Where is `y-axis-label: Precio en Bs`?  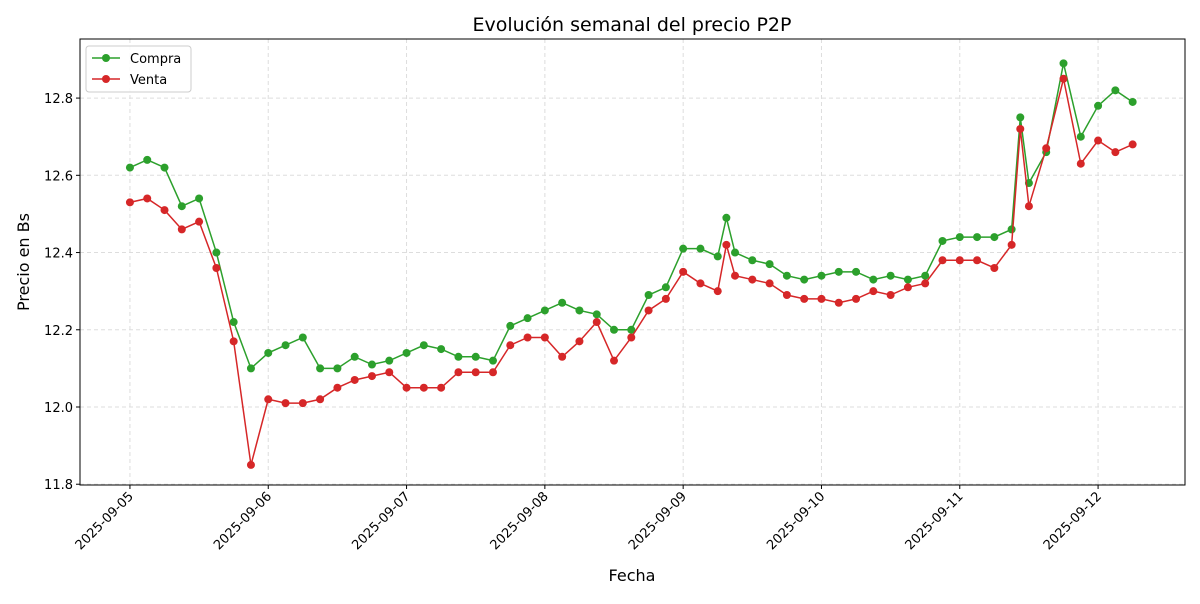
y-axis-label: Precio en Bs is located at coordinates (23, 262).